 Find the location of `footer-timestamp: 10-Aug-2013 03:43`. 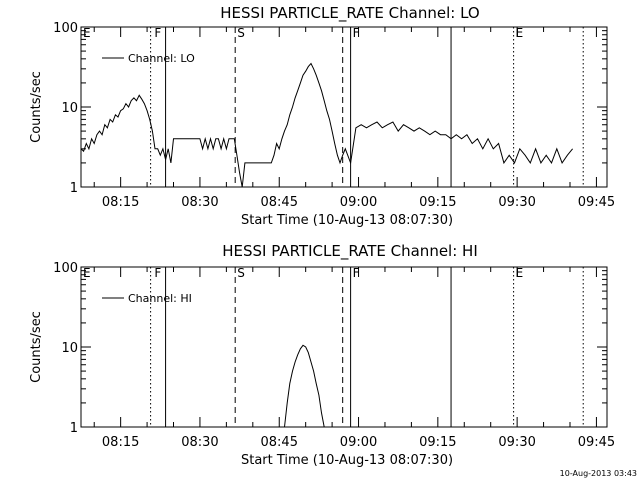

footer-timestamp: 10-Aug-2013 03:43 is located at coordinates (598, 473).